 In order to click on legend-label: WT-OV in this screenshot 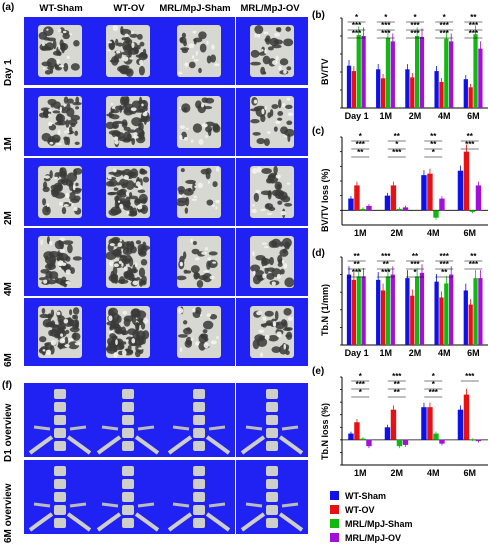, I will do `click(360, 510)`.